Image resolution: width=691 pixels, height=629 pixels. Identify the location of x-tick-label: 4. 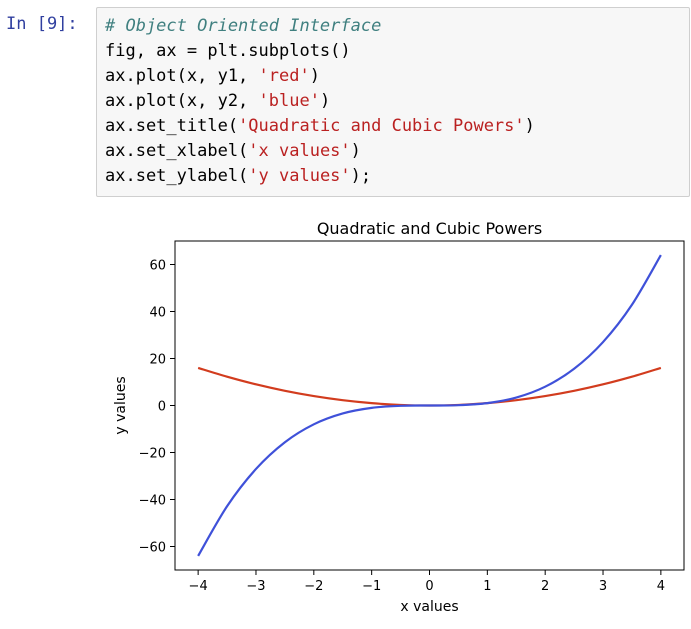
(661, 586).